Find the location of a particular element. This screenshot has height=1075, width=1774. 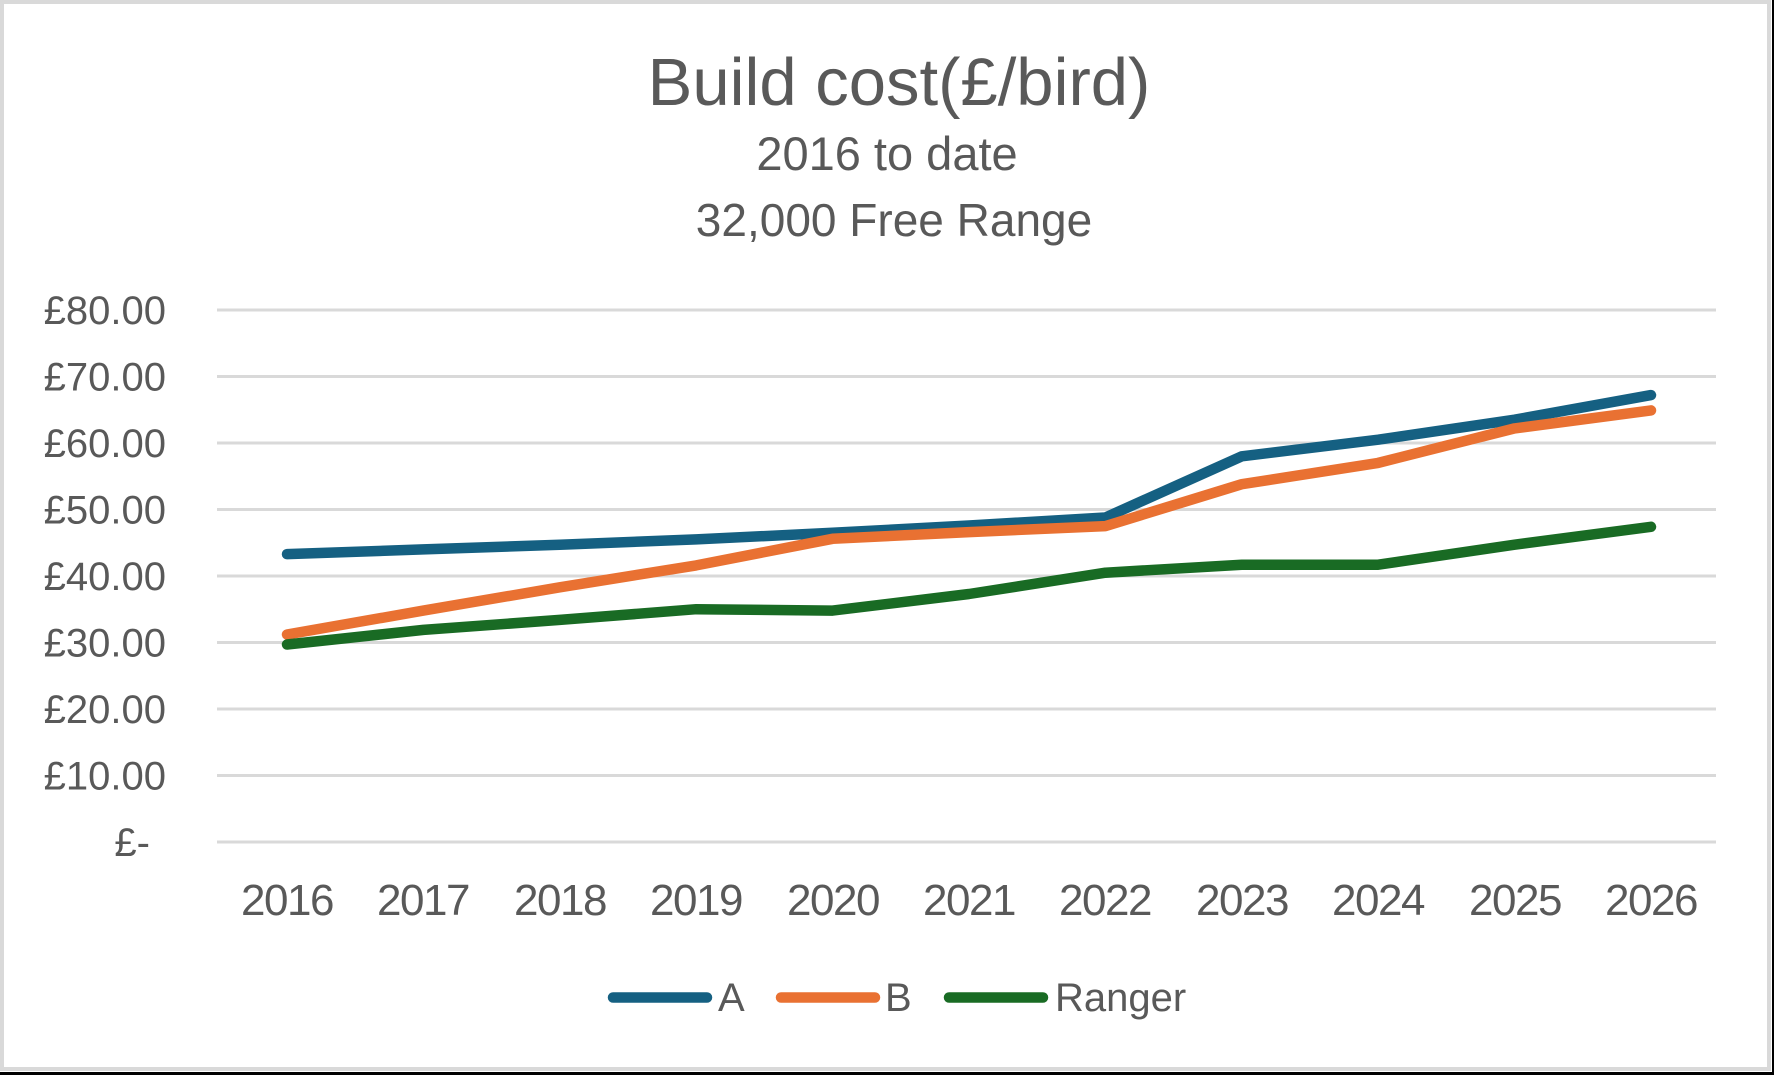

svg-text: 2026 is located at coordinates (1651, 900).